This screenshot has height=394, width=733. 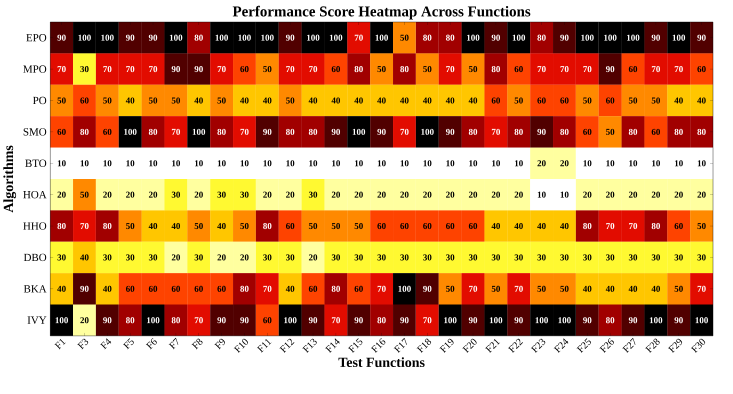 What do you see at coordinates (606, 346) in the screenshot?
I see `x-tick-label: F26` at bounding box center [606, 346].